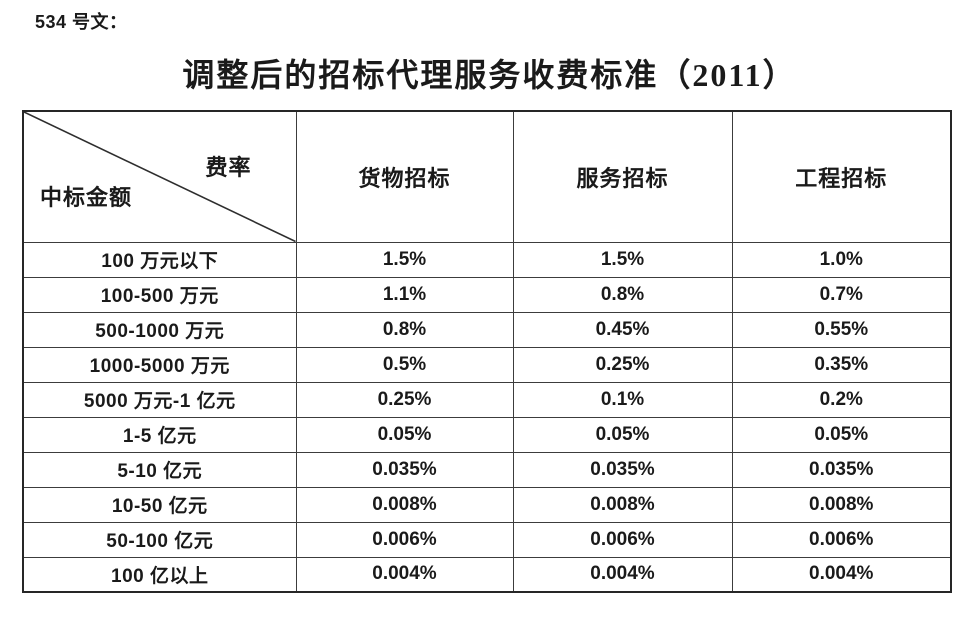 Image resolution: width=979 pixels, height=629 pixels. I want to click on rate-engineering: 0.55%, so click(841, 329).